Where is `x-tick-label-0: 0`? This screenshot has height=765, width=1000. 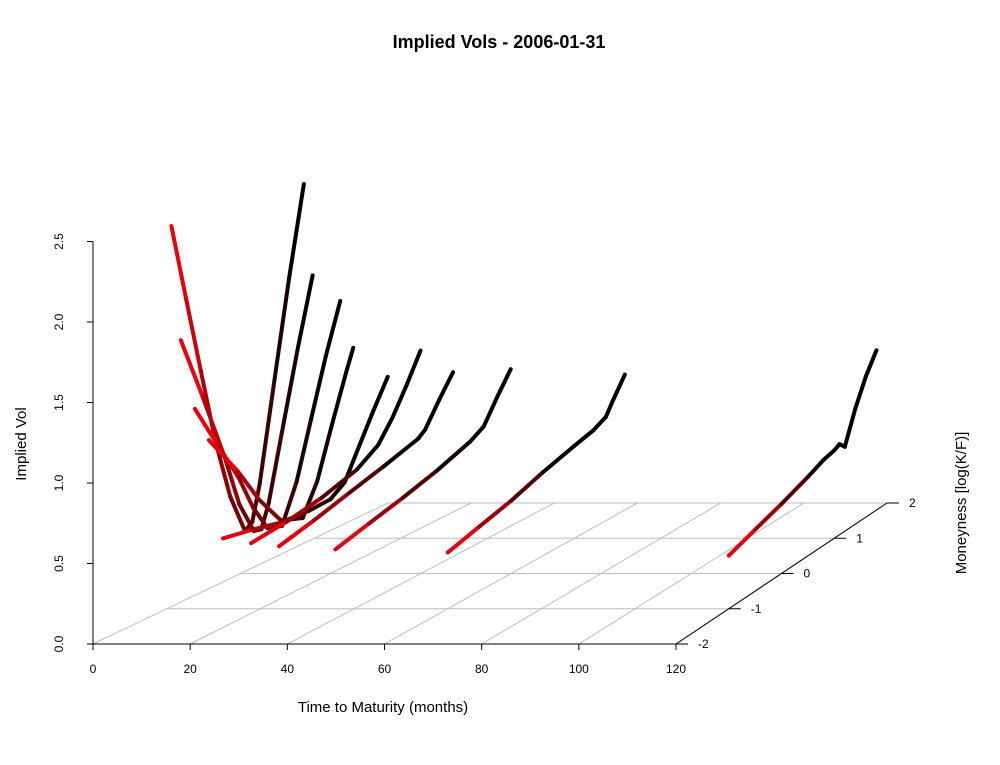
x-tick-label-0: 0 is located at coordinates (93, 669).